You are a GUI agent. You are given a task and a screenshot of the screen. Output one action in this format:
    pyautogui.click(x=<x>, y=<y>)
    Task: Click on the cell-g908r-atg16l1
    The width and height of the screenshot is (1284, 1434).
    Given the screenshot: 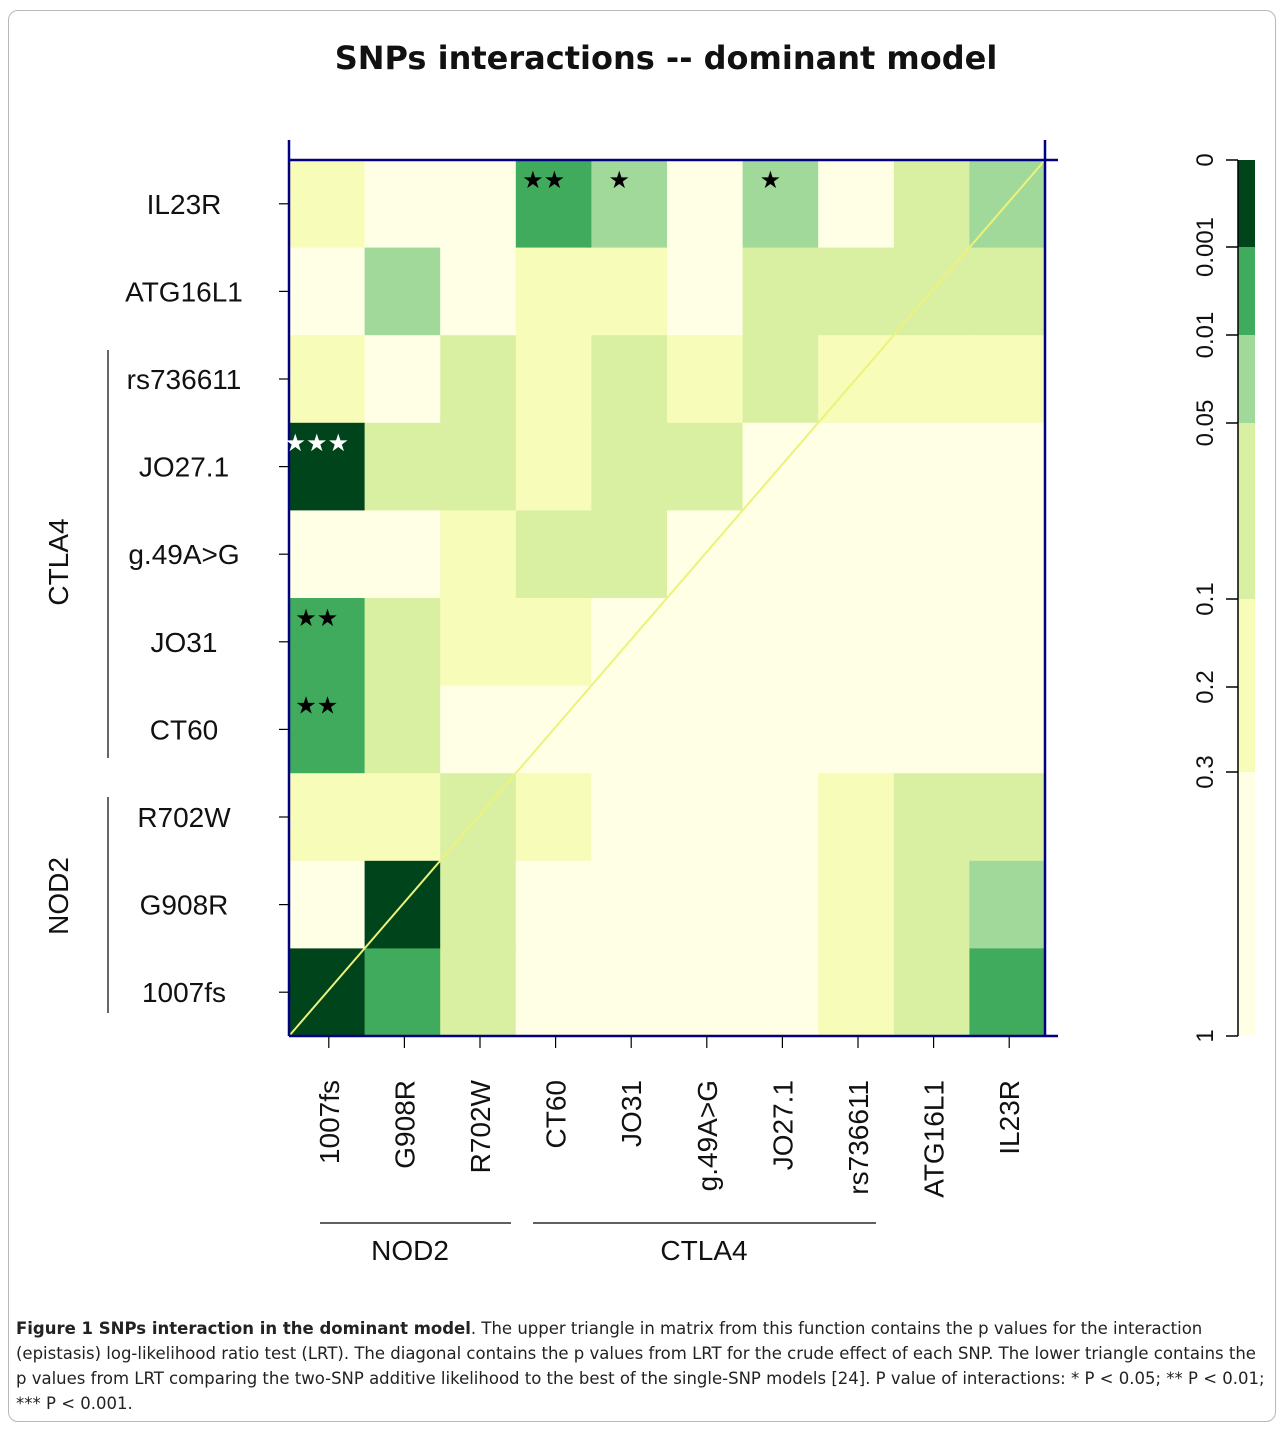 What is the action you would take?
    pyautogui.click(x=931, y=904)
    